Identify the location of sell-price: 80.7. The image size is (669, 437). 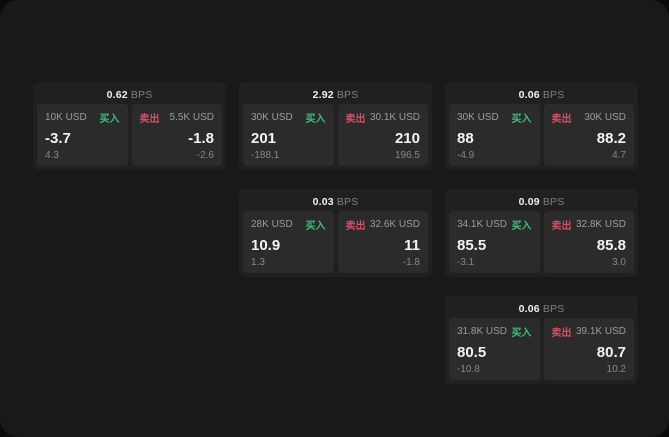
(611, 352).